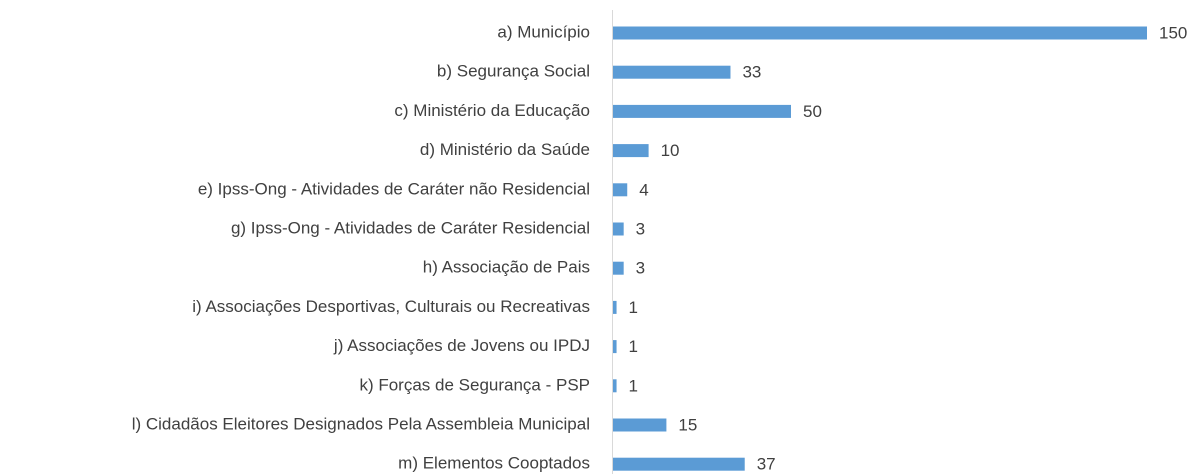 The width and height of the screenshot is (1202, 474). I want to click on category-label: j) Associações de Jovens ou IPDJ, so click(461, 345).